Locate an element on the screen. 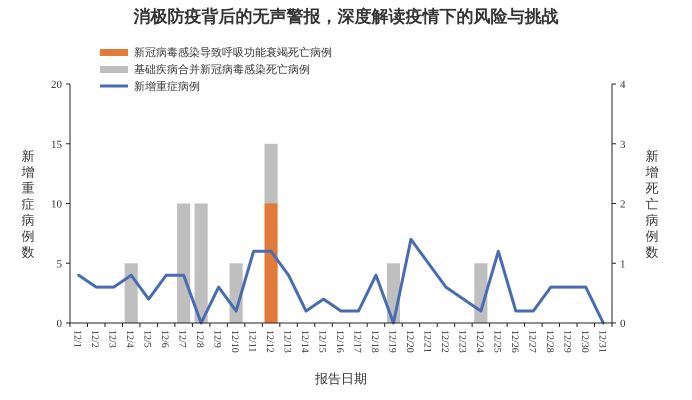  legend-label: 新增重症病例 is located at coordinates (167, 86).